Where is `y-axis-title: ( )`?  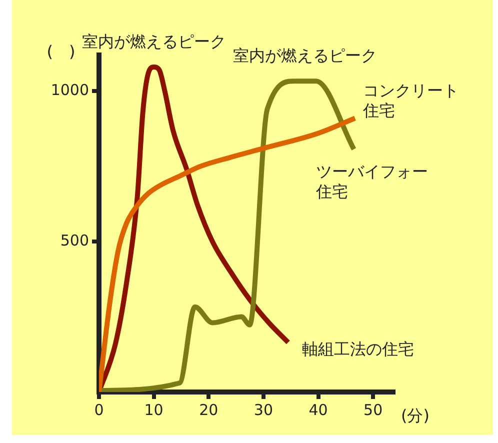
y-axis-title: ( ) is located at coordinates (61, 51).